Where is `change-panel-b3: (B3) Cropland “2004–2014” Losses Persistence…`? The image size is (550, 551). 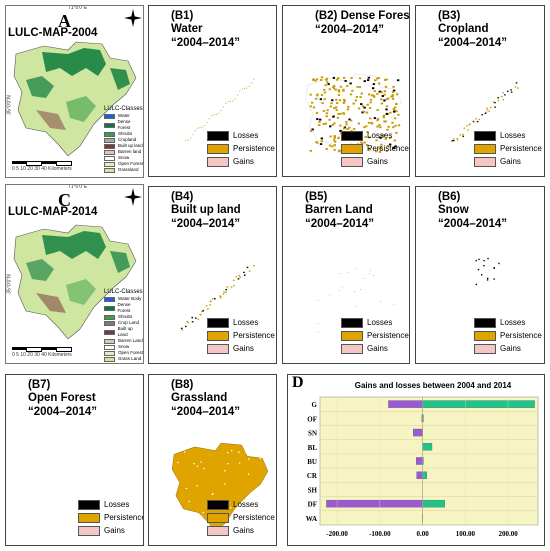 change-panel-b3: (B3) Cropland “2004–2014” Losses Persistence… is located at coordinates (480, 91).